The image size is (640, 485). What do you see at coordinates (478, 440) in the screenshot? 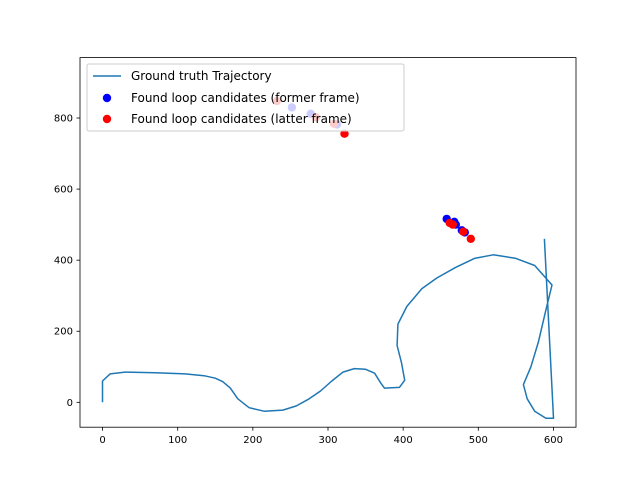
I see `x-tick-label: 500` at bounding box center [478, 440].